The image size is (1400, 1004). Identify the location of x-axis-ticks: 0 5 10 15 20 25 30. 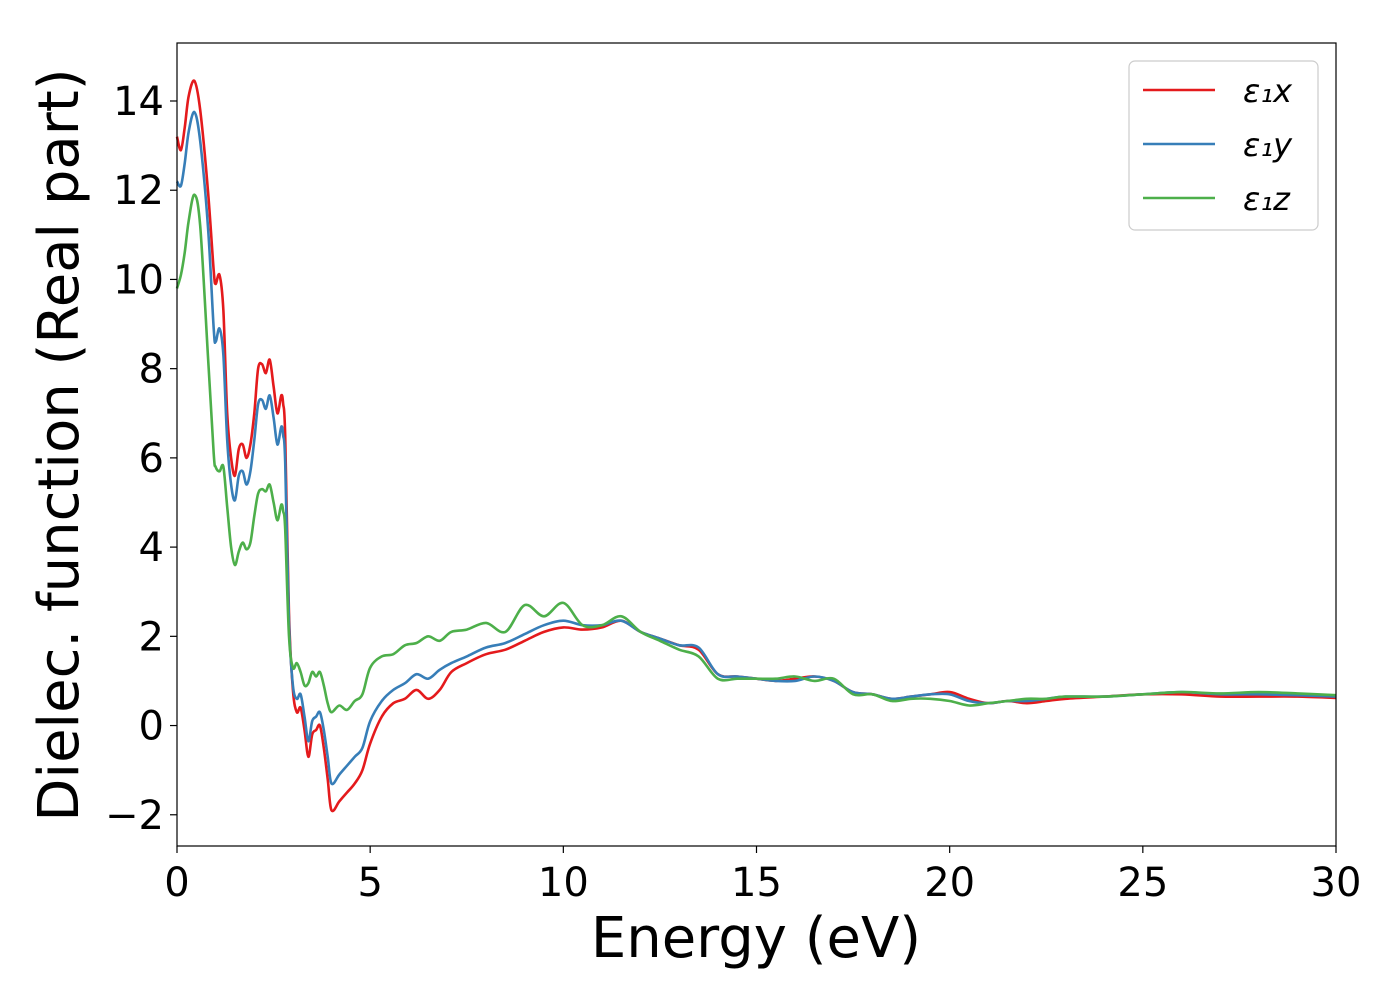
(762, 876).